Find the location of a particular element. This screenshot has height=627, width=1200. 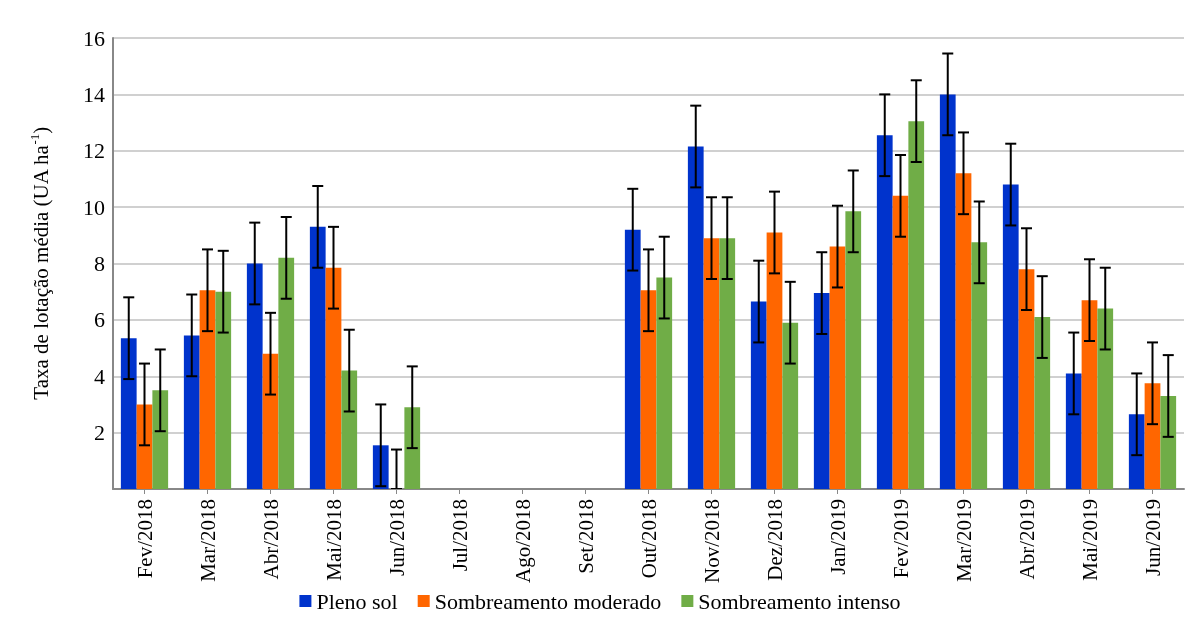

y-tick-label: 4 is located at coordinates (99, 376).